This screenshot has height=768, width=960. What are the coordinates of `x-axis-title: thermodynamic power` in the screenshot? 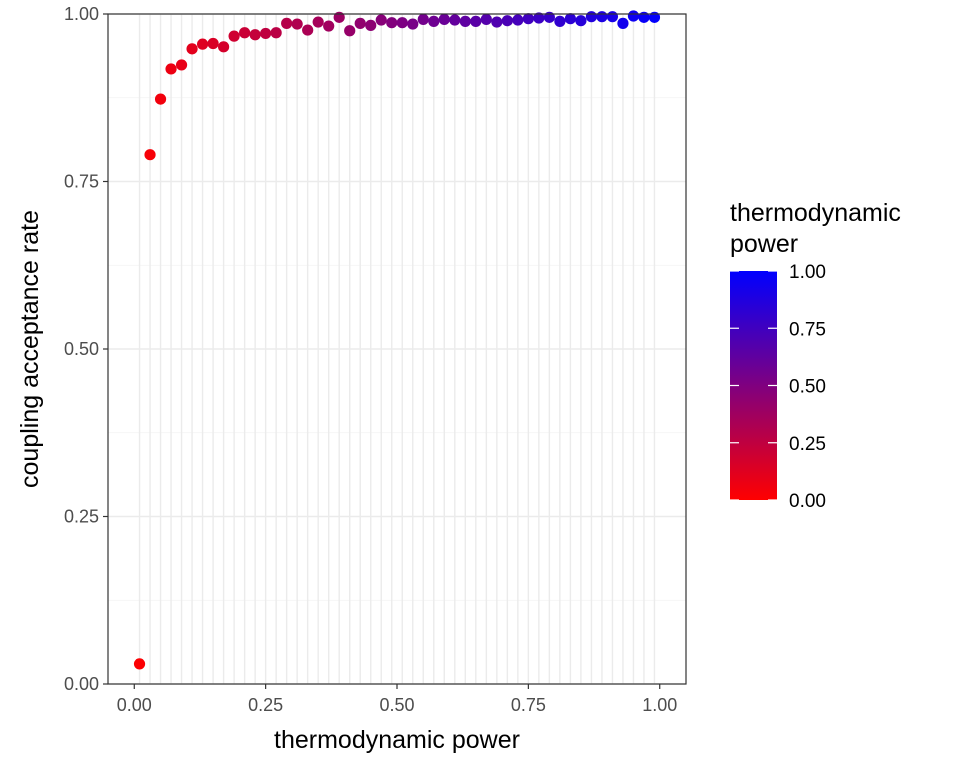 It's located at (397, 740).